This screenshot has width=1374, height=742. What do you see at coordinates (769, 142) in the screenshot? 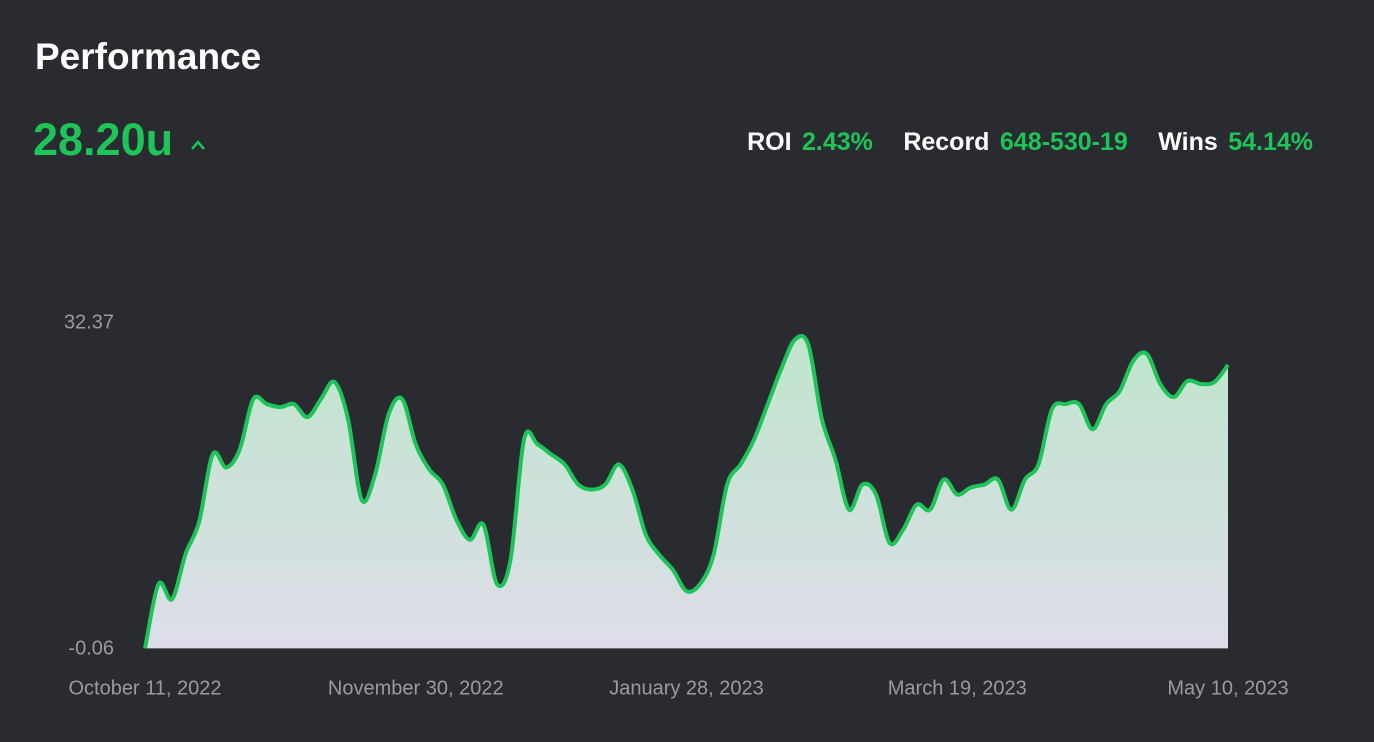
I see `stat-label: ROI` at bounding box center [769, 142].